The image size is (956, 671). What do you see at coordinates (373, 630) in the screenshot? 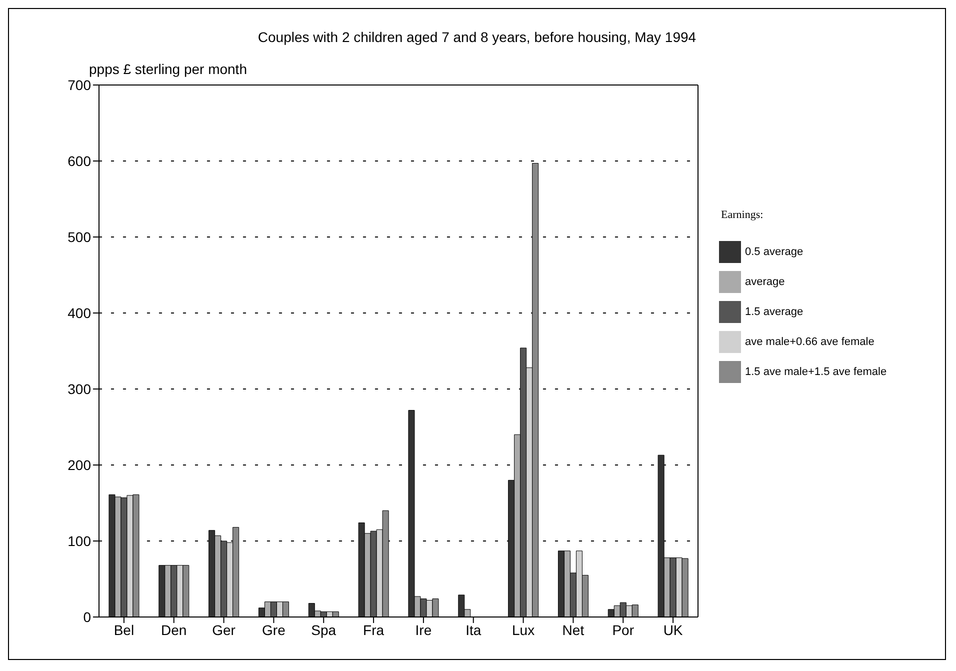
I see `x-tick-label: Fra` at bounding box center [373, 630].